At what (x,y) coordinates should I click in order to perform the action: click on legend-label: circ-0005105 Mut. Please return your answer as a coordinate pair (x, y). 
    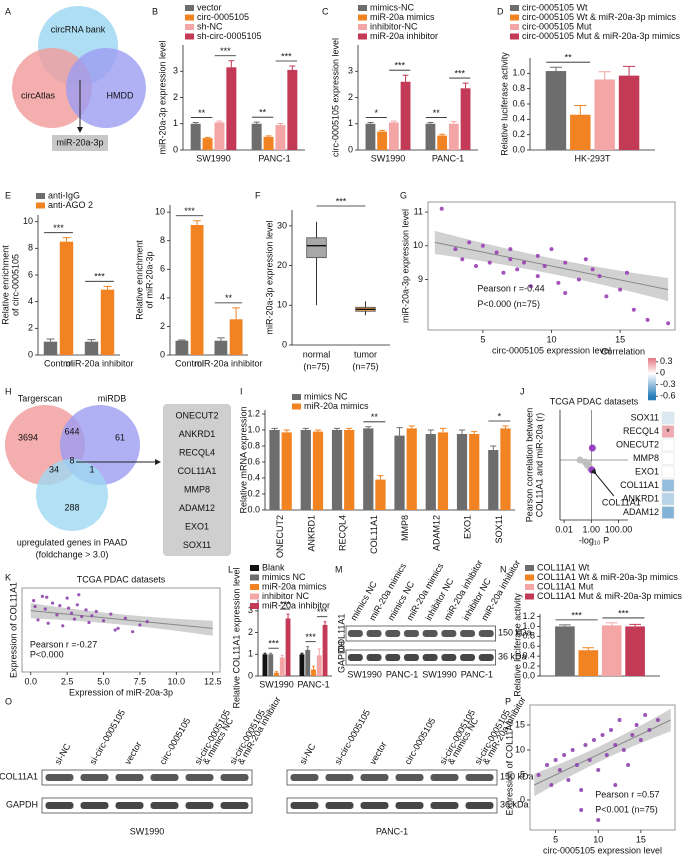
    Looking at the image, I should click on (557, 26).